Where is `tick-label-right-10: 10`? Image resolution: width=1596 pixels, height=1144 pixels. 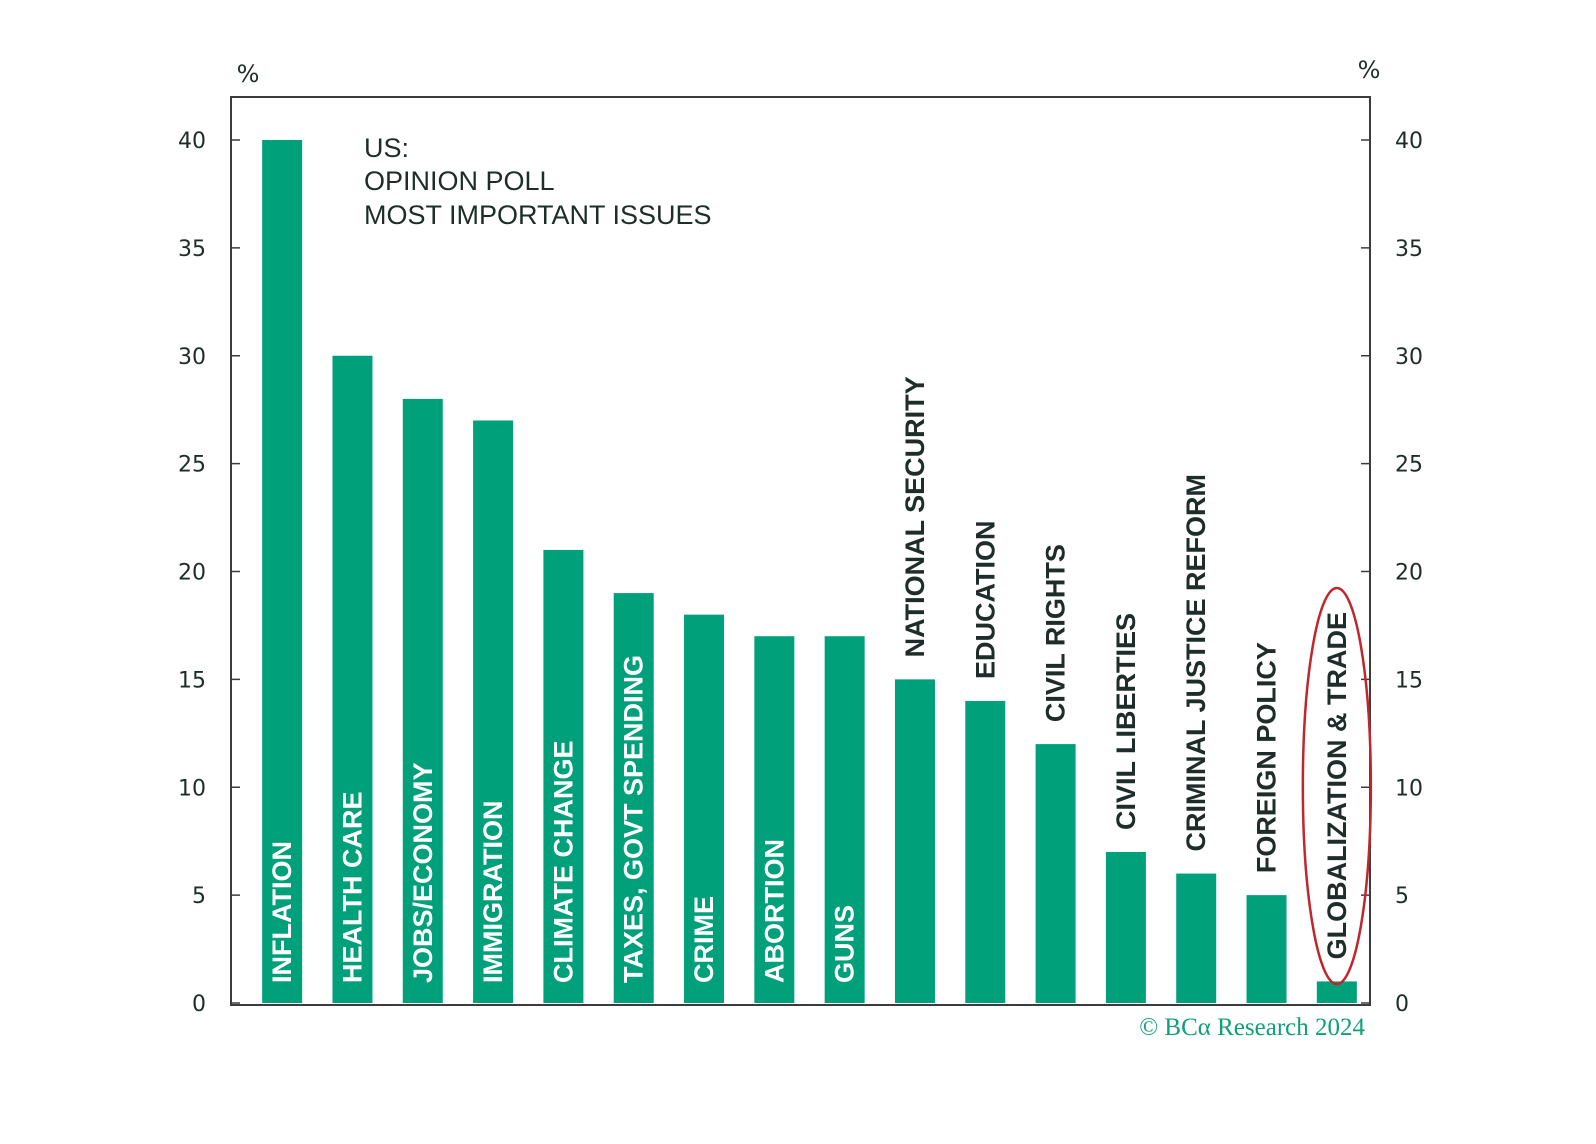 tick-label-right-10: 10 is located at coordinates (1409, 788).